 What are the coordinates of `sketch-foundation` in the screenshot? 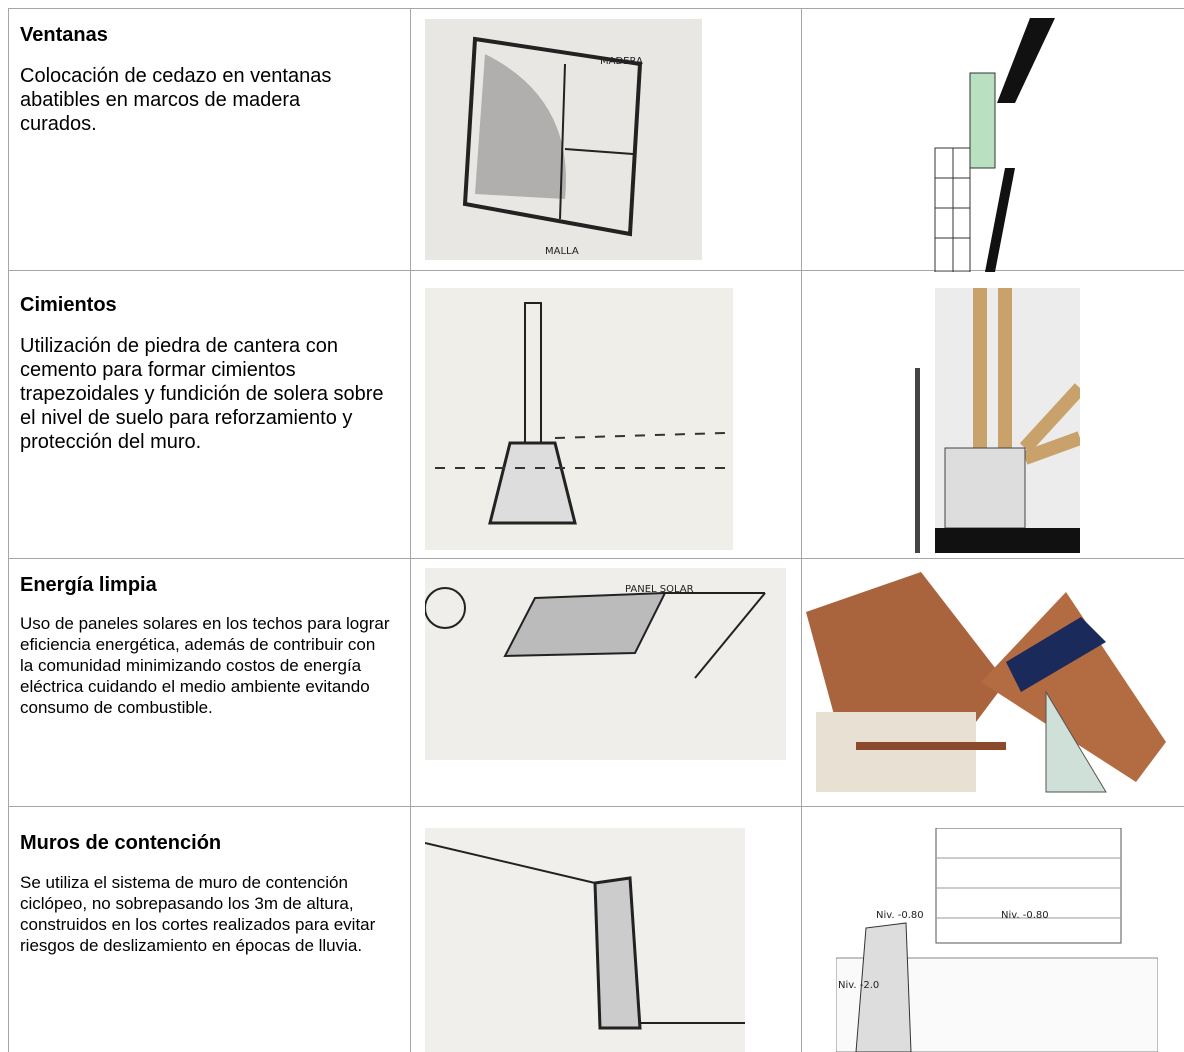 It's located at (579, 419).